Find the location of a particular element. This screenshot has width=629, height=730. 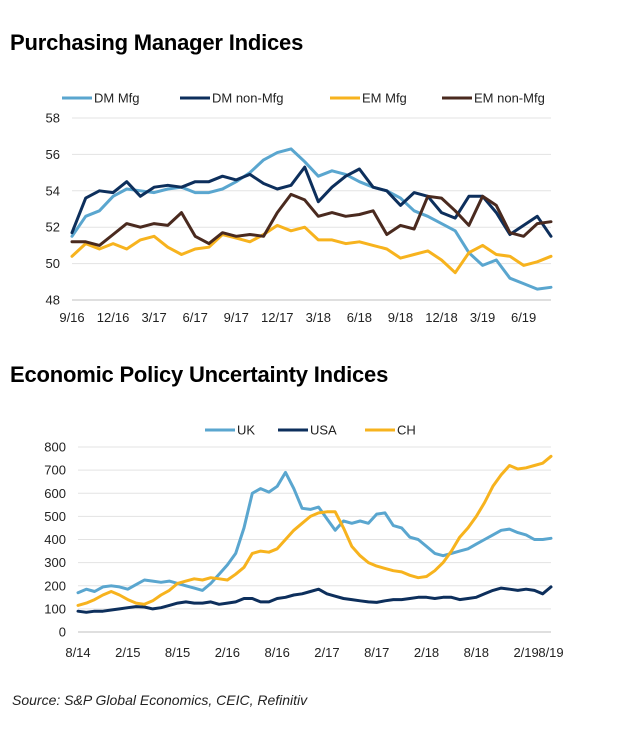

epu-series-line-usa is located at coordinates (314, 599).